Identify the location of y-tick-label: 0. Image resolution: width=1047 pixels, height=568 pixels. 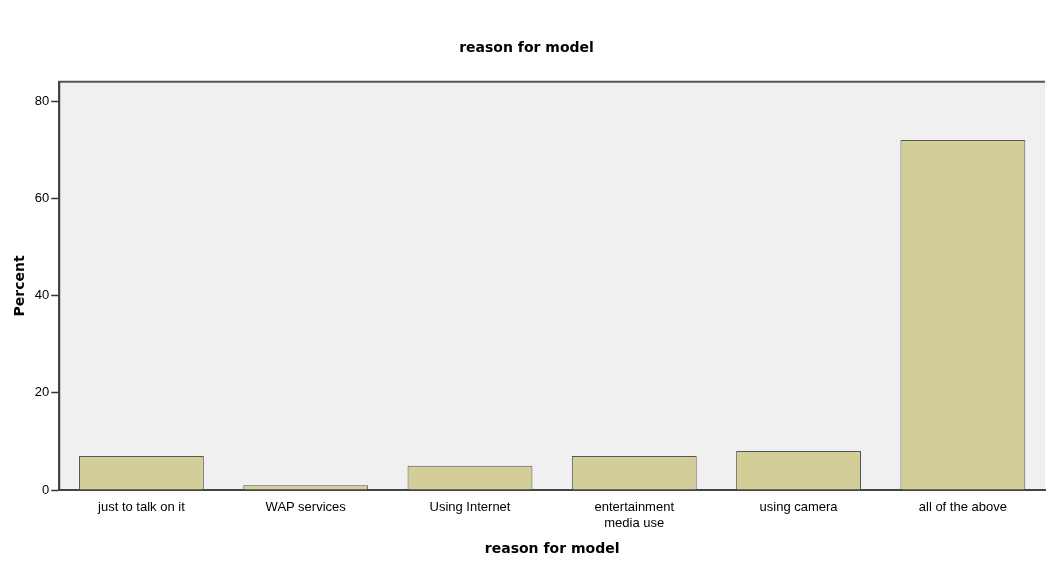
(46, 489).